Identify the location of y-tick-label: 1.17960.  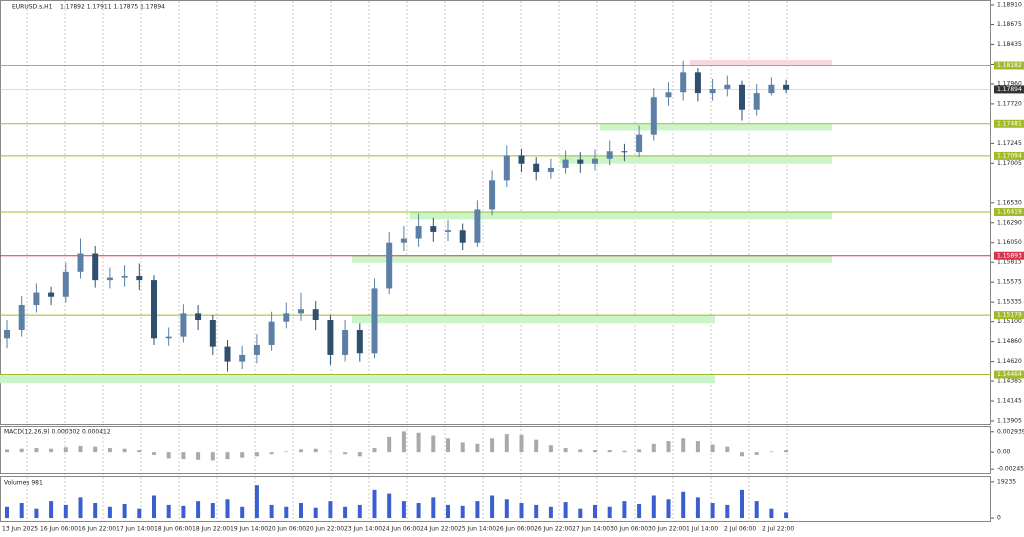
(1009, 83).